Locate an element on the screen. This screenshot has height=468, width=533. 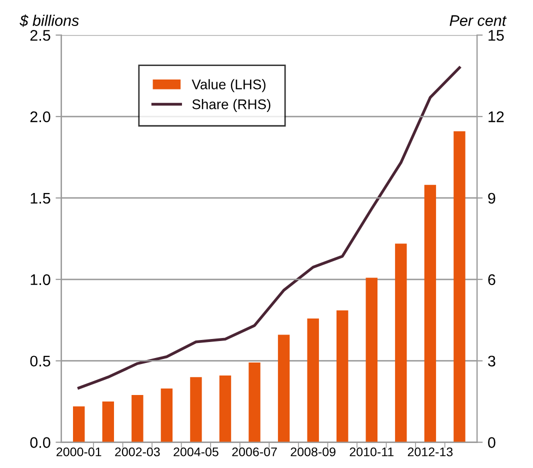
legend-label: Value (LHS) is located at coordinates (229, 85).